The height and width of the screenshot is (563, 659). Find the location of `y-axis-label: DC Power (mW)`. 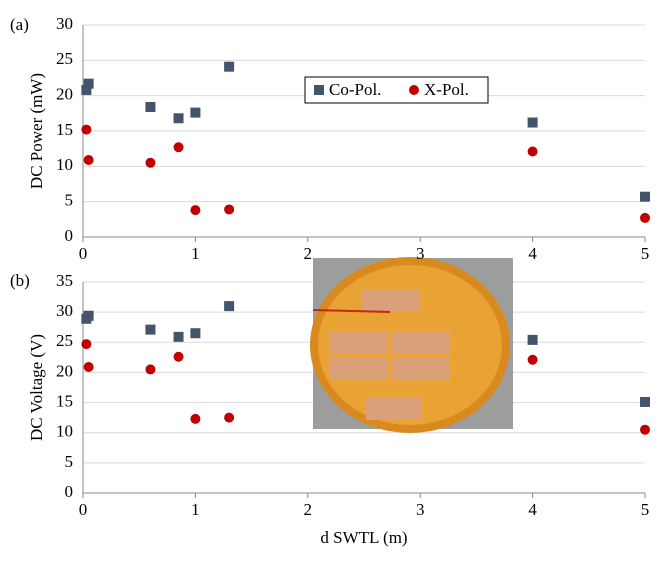

y-axis-label: DC Power (mW) is located at coordinates (36, 131).